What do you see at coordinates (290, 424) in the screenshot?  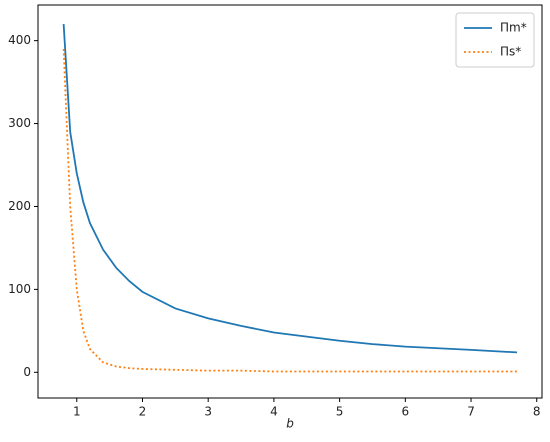 I see `x-axis-label: b` at bounding box center [290, 424].